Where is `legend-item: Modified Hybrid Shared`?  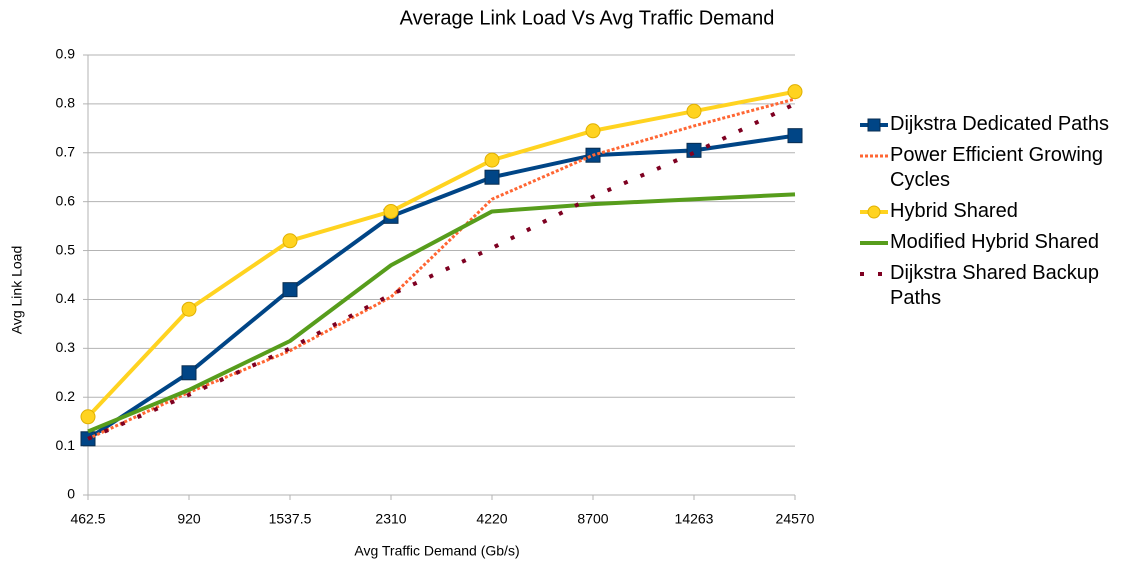 legend-item: Modified Hybrid Shared is located at coordinates (998, 242).